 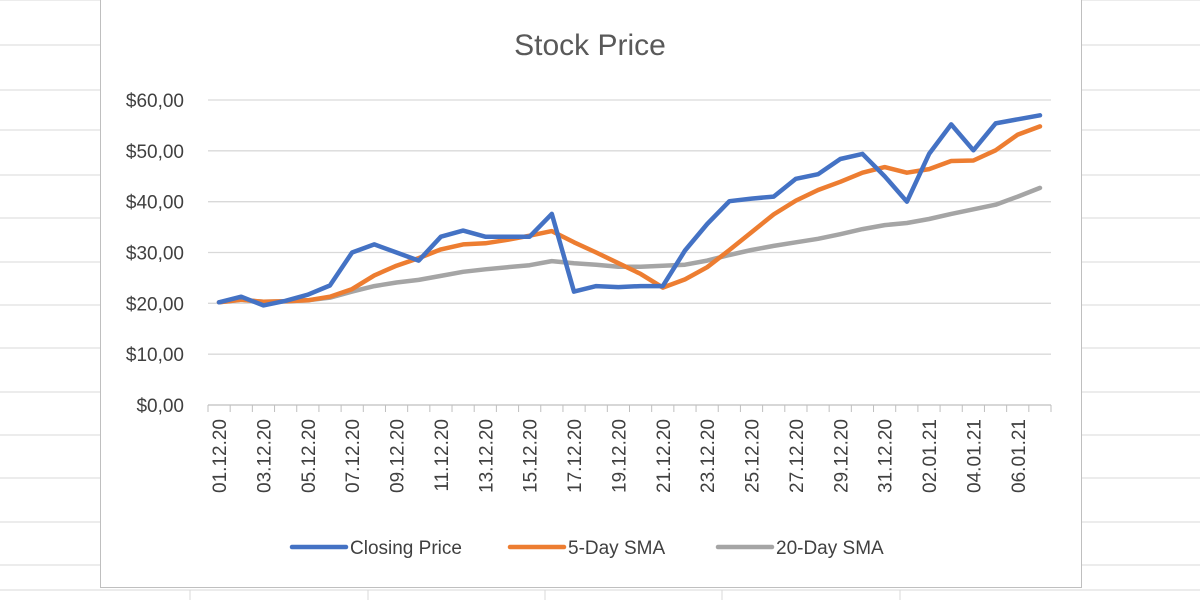 I want to click on legend: Closing Price 5-Day SMA 20-Day SMA, so click(x=586, y=548).